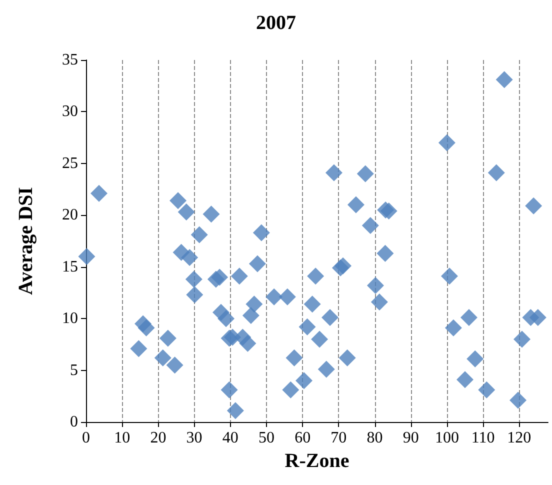 The height and width of the screenshot is (485, 552). I want to click on y-tick-label: 0, so click(74, 422).